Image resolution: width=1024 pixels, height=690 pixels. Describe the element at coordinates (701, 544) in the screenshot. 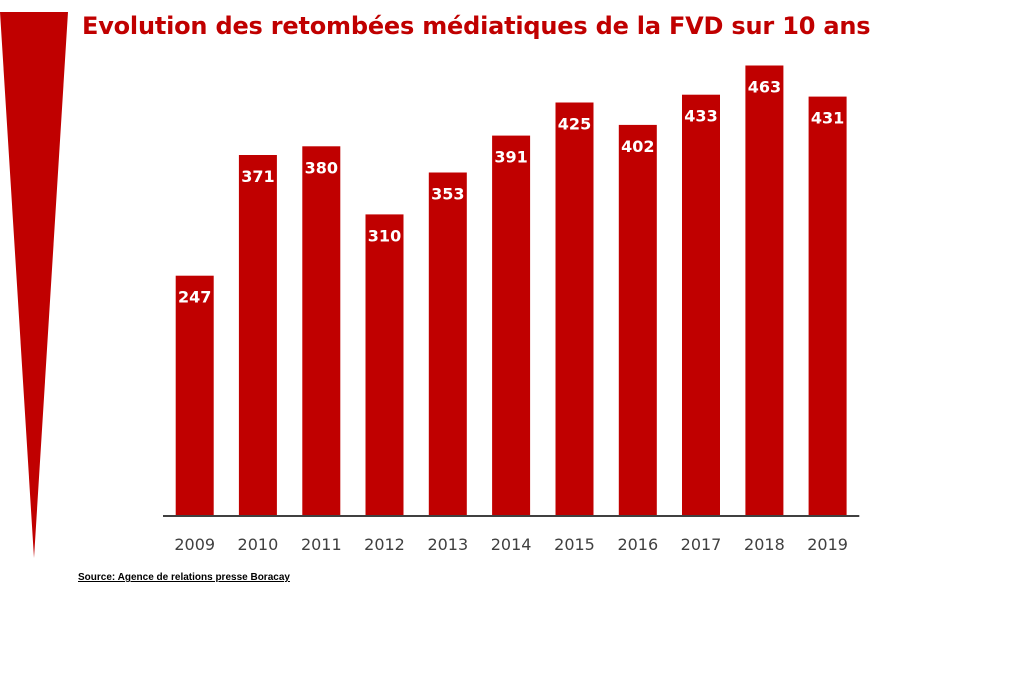

I see `x-tick-label-2017: 2017` at that location.